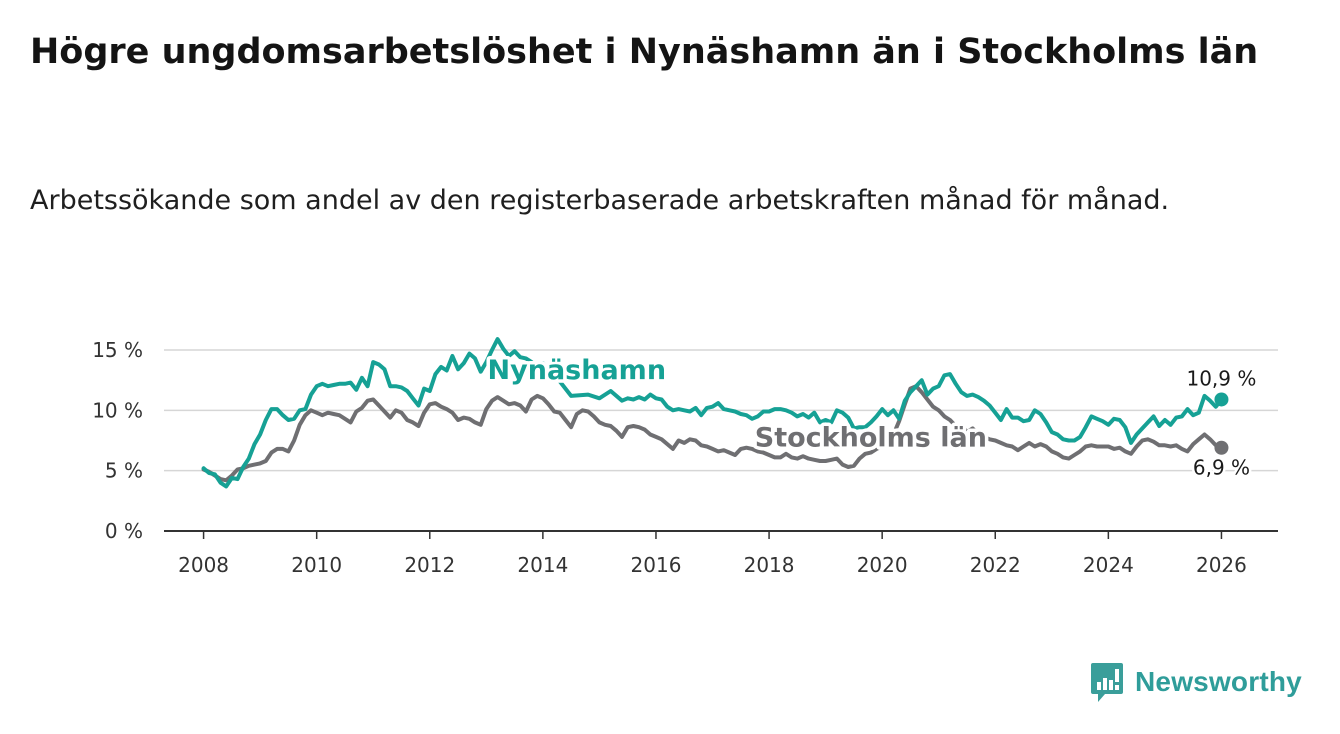  I want to click on series-end-value-label: 10,9 %, so click(1221, 378).